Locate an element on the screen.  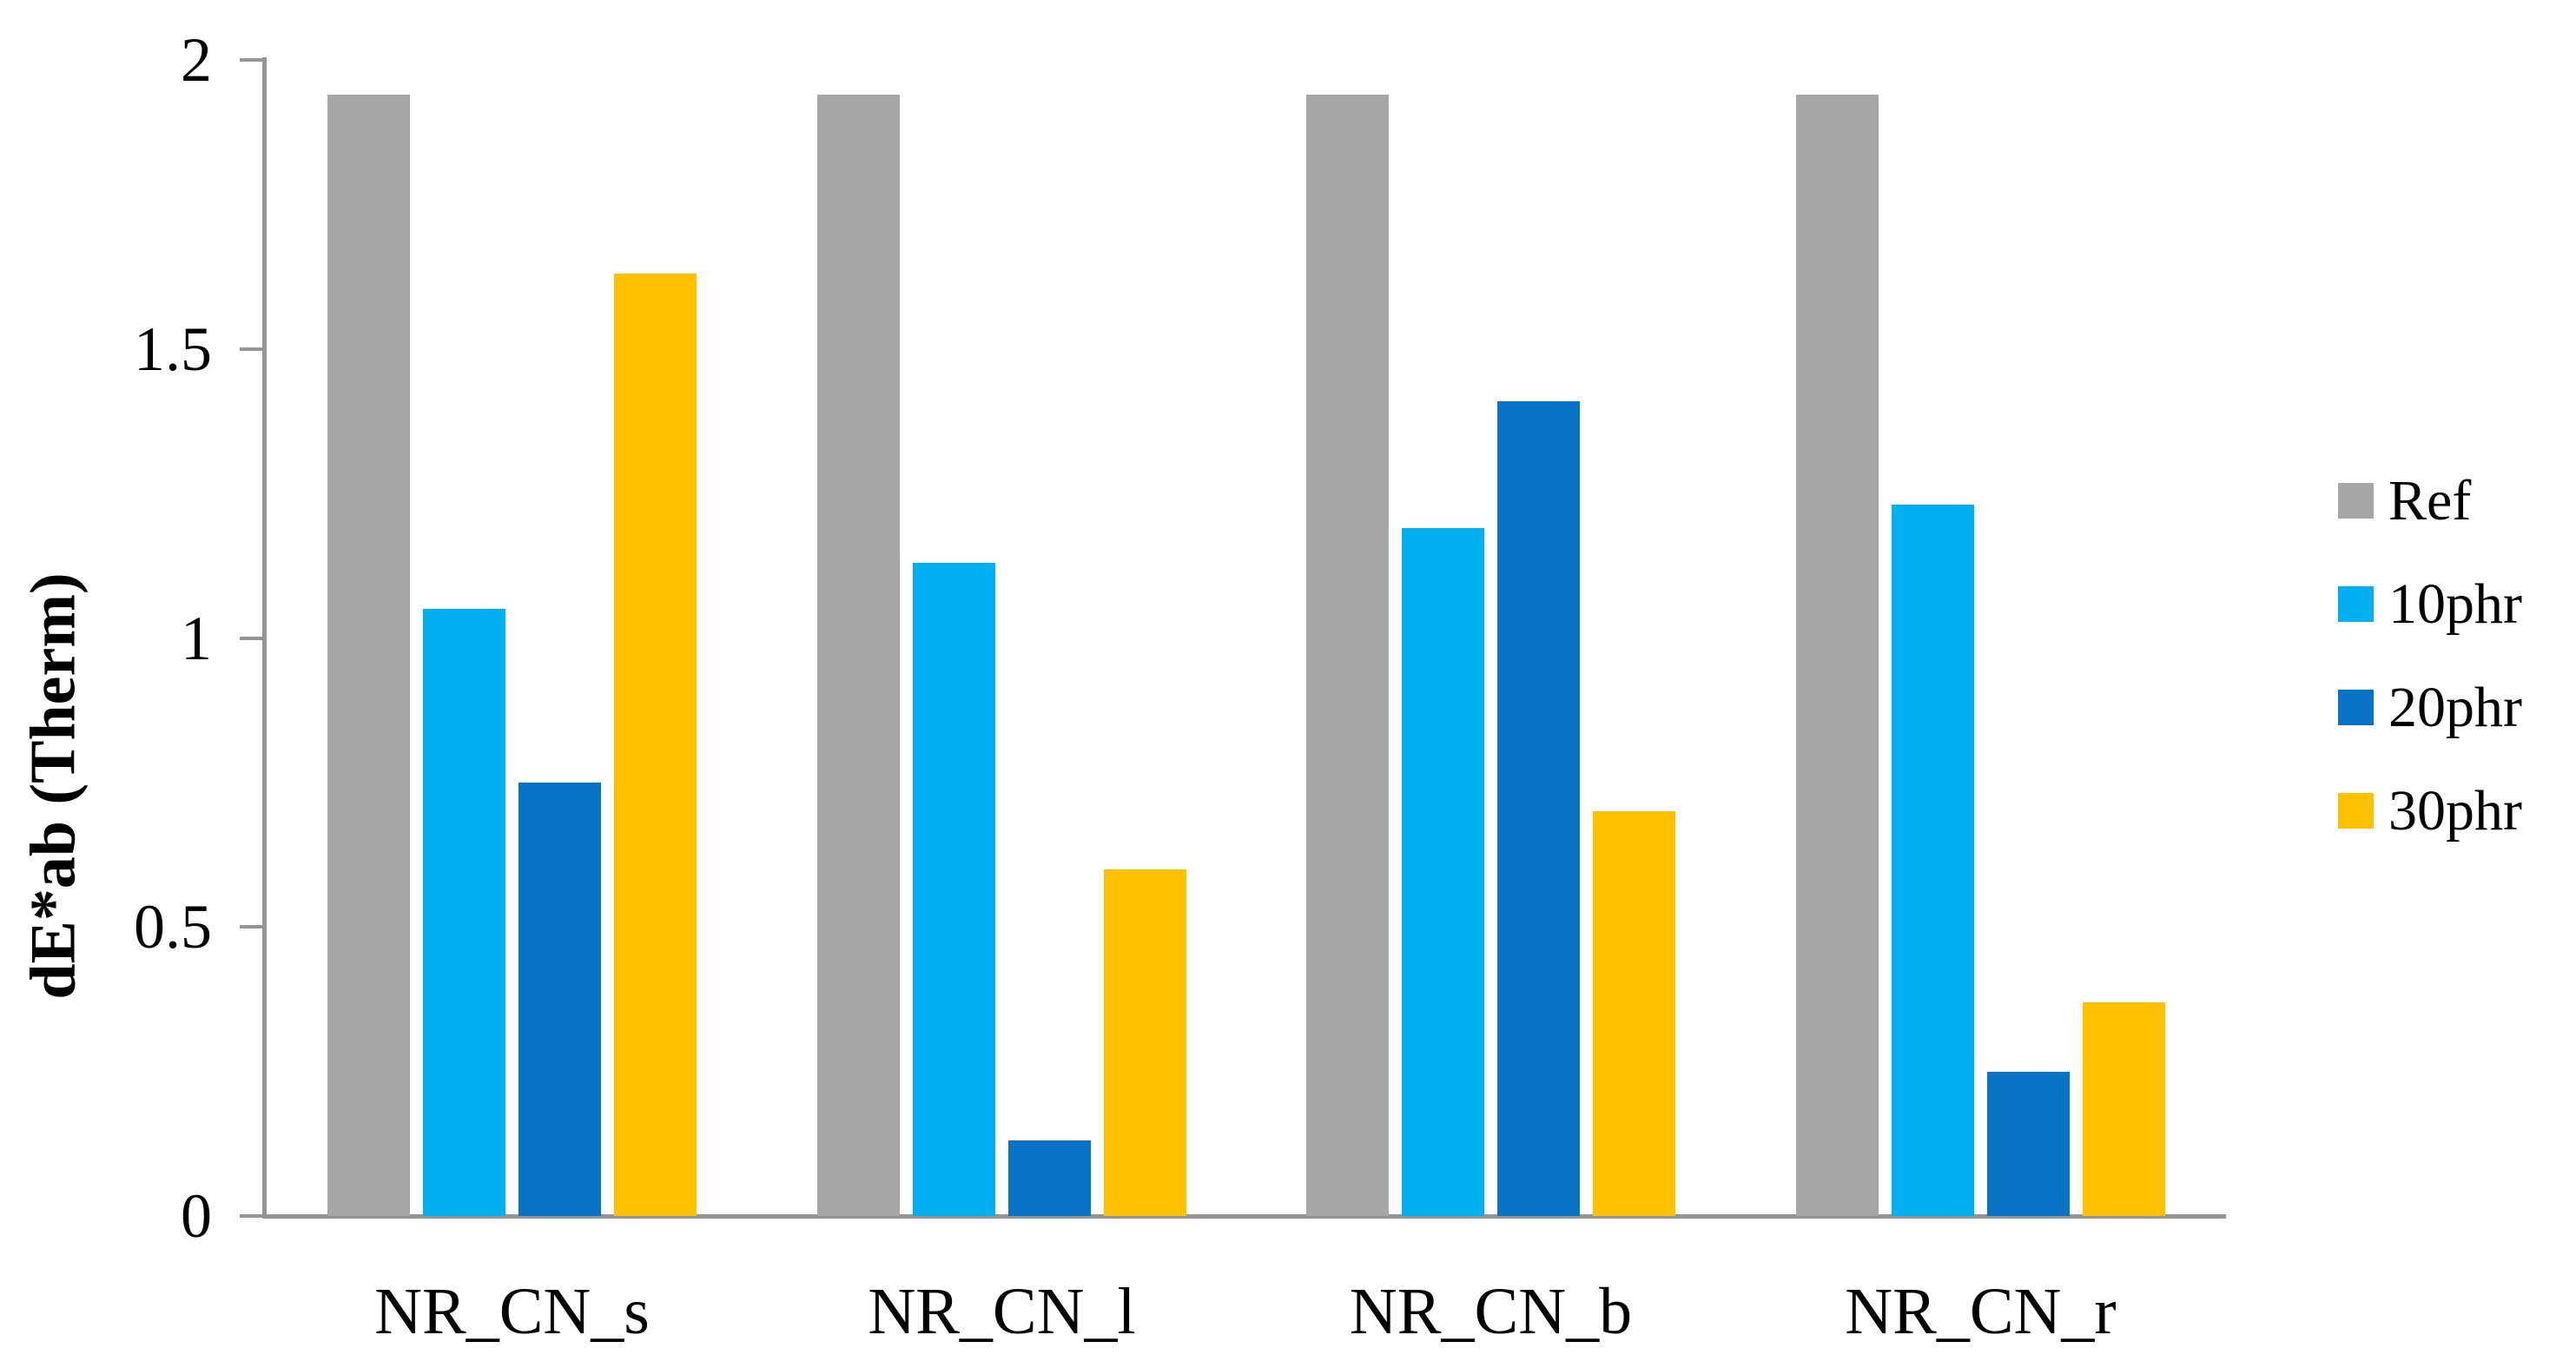
bar-NR_CN_l-30phr is located at coordinates (1145, 1042).